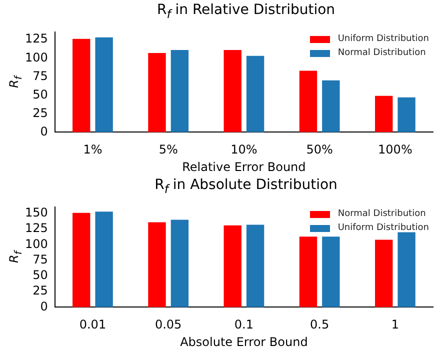 The image size is (441, 351). Describe the element at coordinates (320, 325) in the screenshot. I see `x-tick-label: 0.5` at that location.